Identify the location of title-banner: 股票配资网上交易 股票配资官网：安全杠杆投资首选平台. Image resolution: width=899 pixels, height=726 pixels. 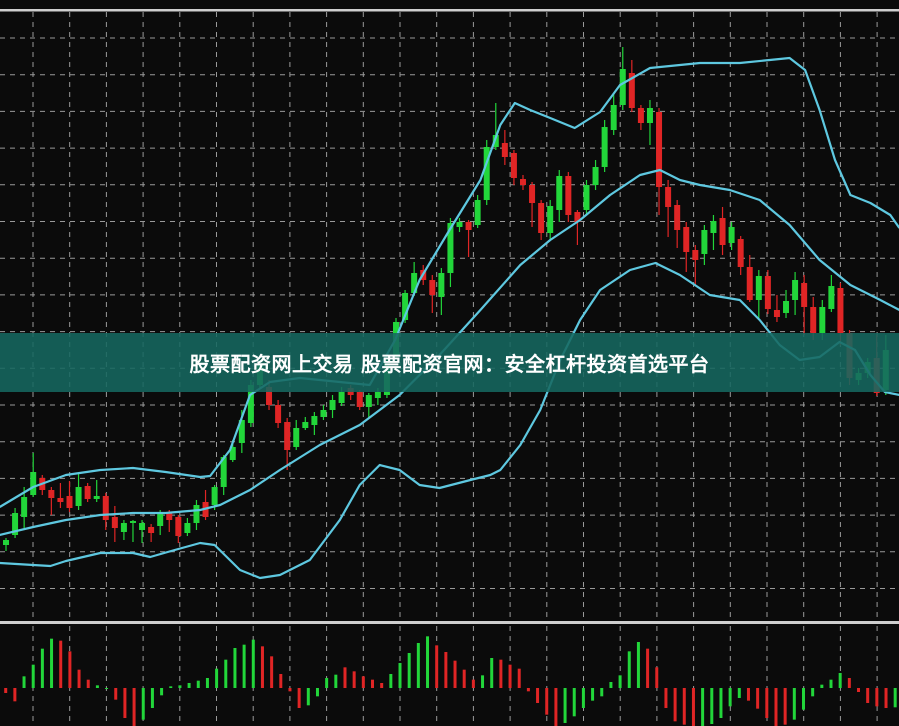
(449, 362).